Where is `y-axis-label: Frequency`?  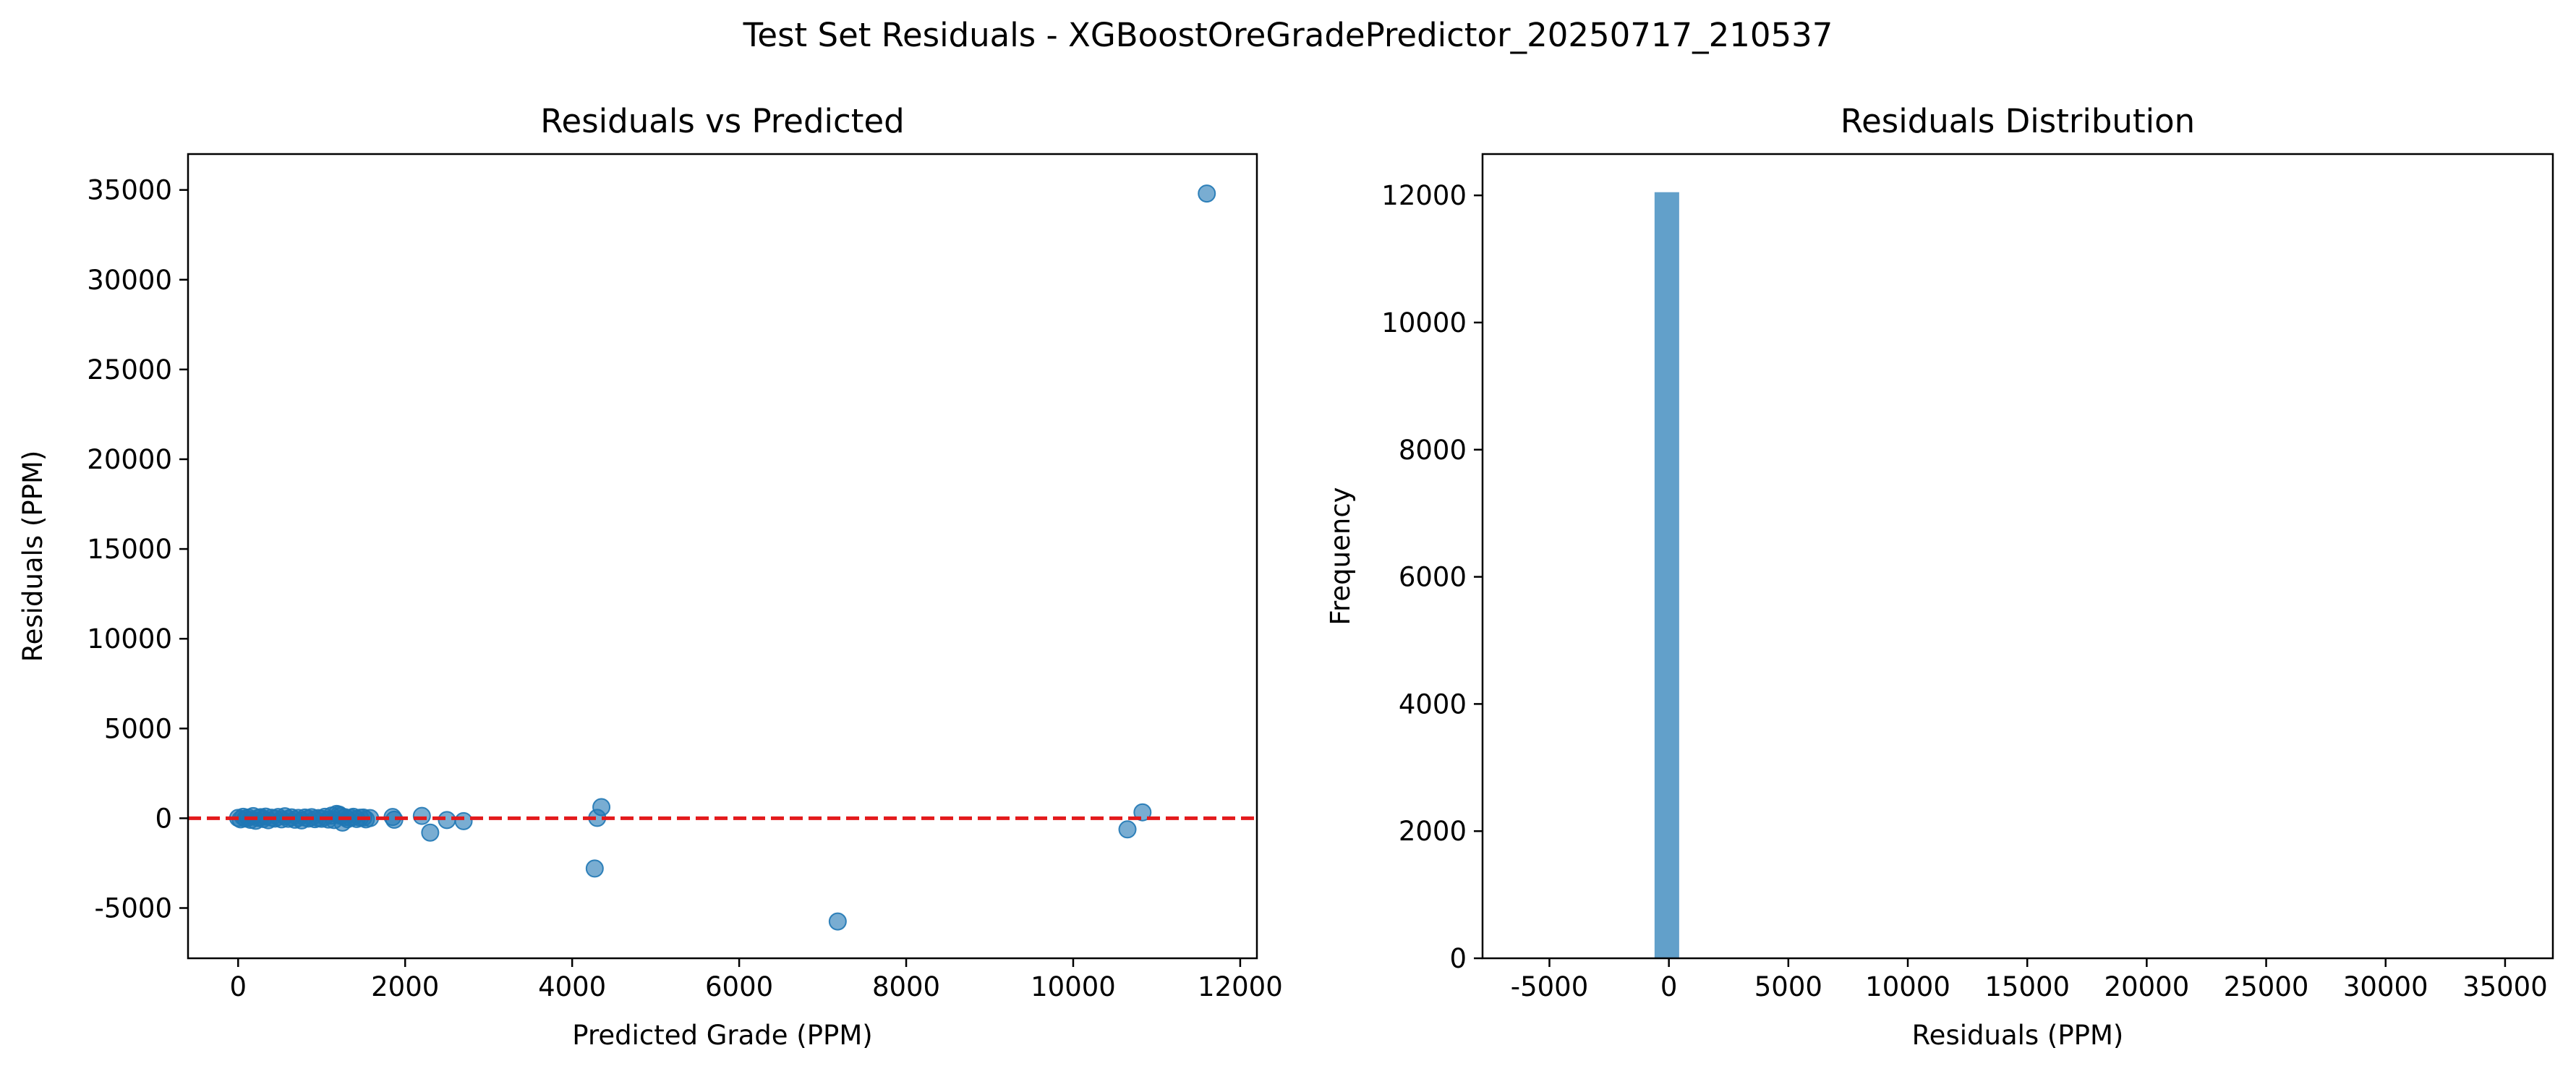
y-axis-label: Frequency is located at coordinates (1340, 556).